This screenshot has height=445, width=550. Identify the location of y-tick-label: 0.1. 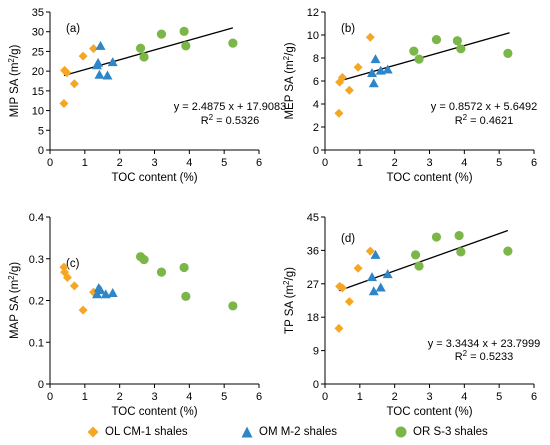
(36, 343).